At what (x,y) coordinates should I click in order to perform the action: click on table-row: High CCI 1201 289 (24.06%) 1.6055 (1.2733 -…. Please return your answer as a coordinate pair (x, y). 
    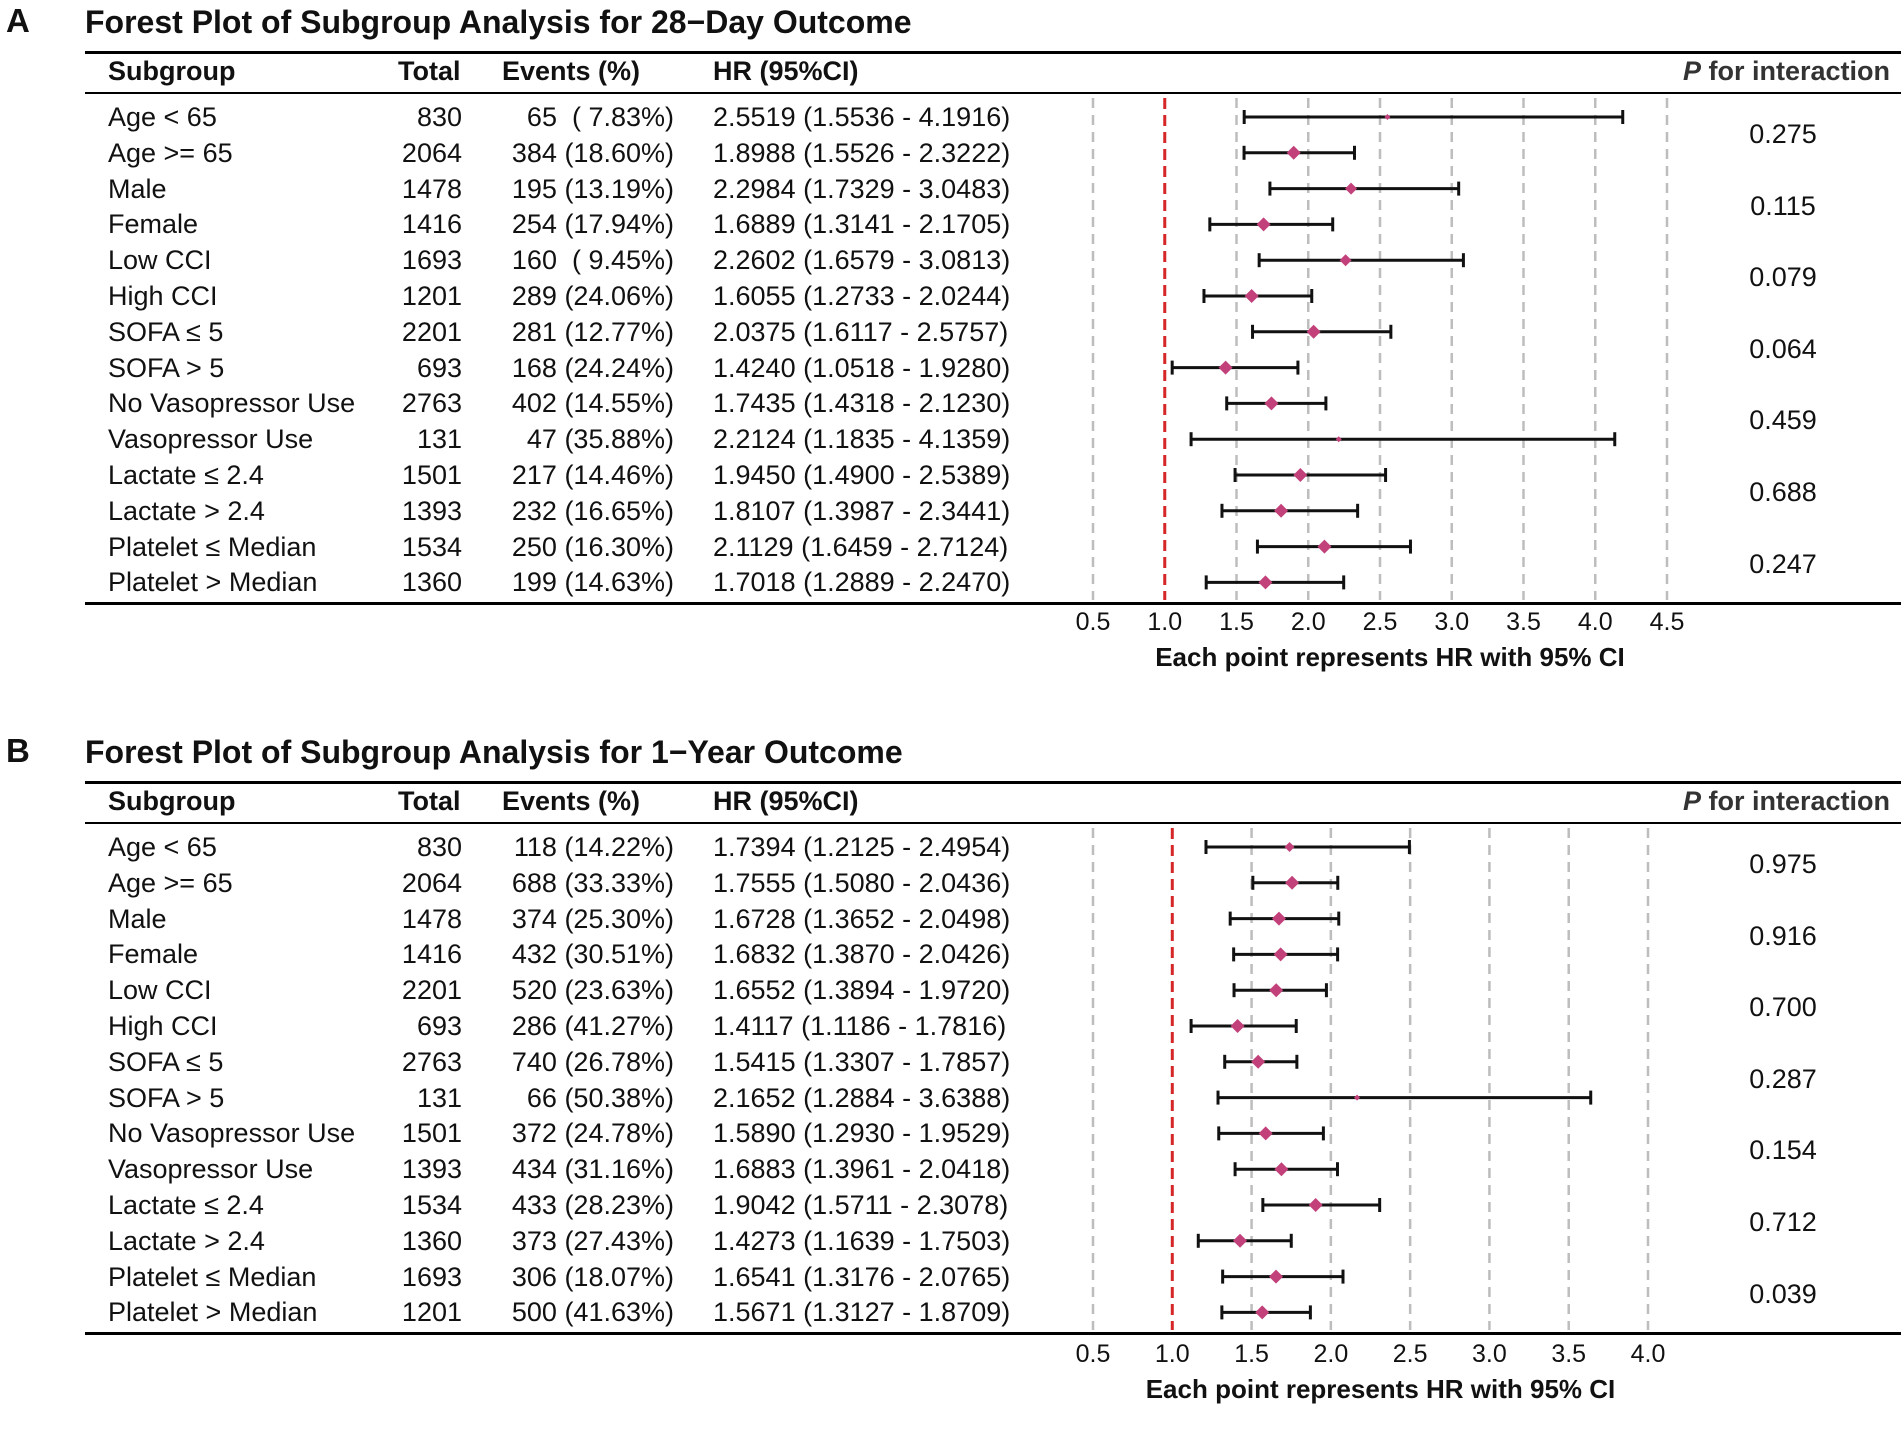
    Looking at the image, I should click on (951, 296).